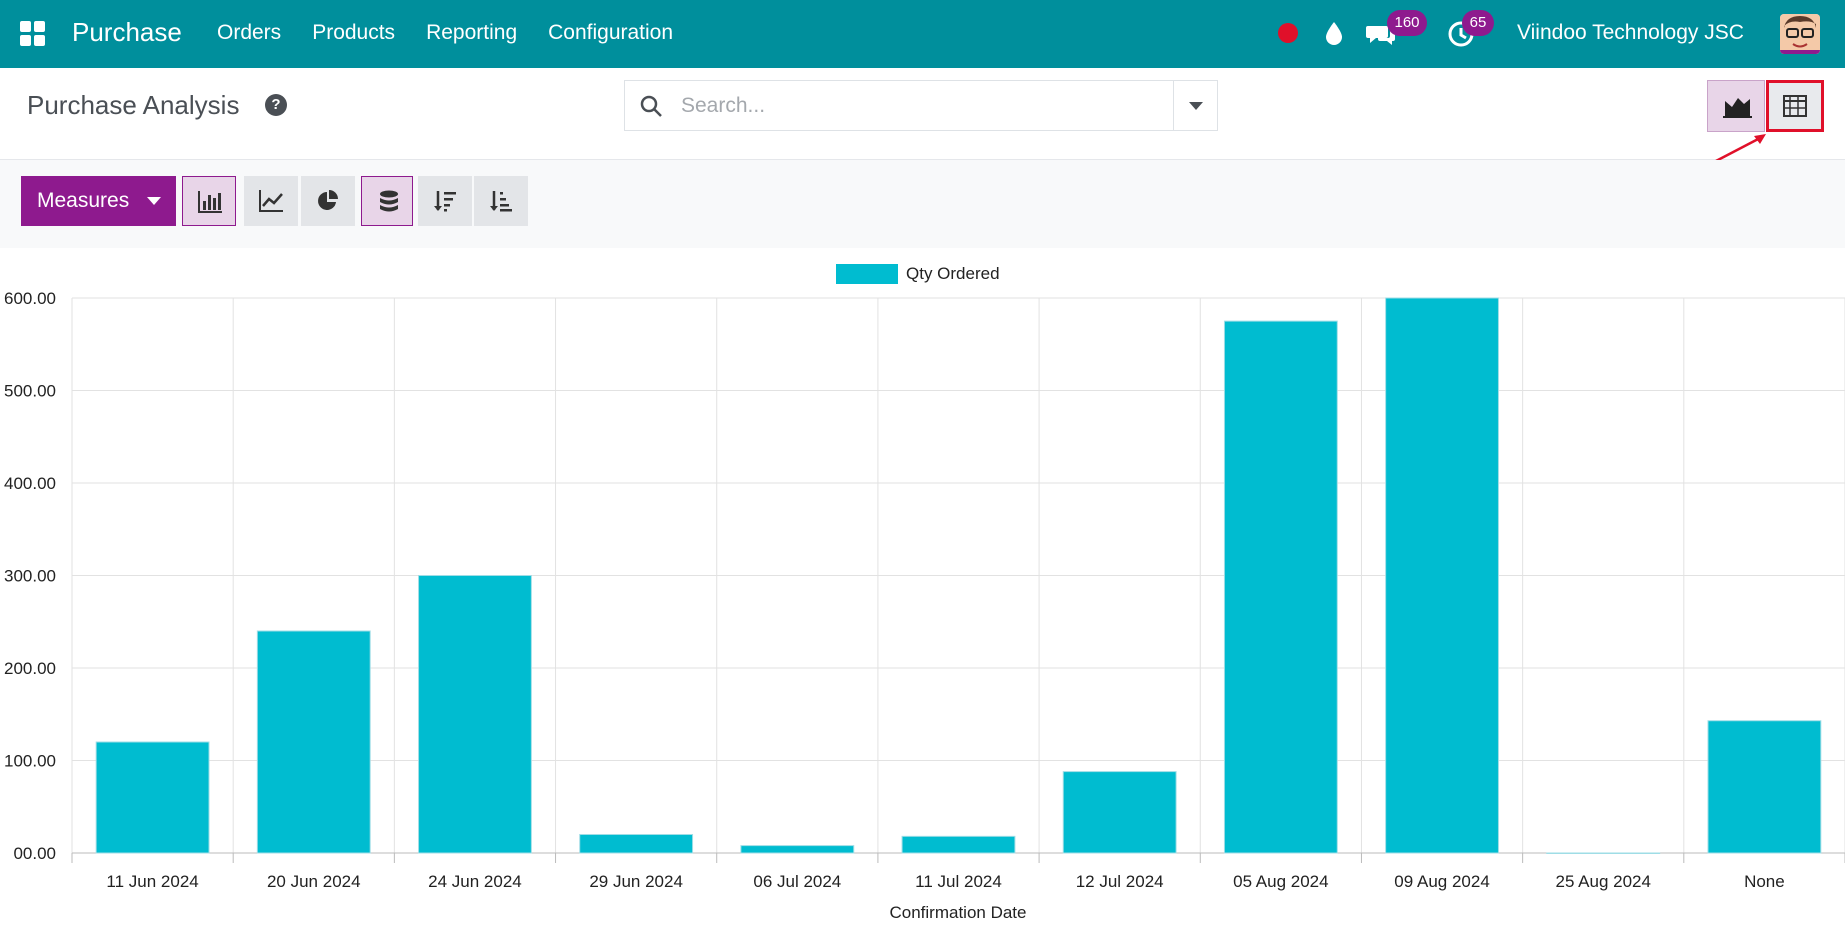  I want to click on search-options-toggle, so click(1195, 105).